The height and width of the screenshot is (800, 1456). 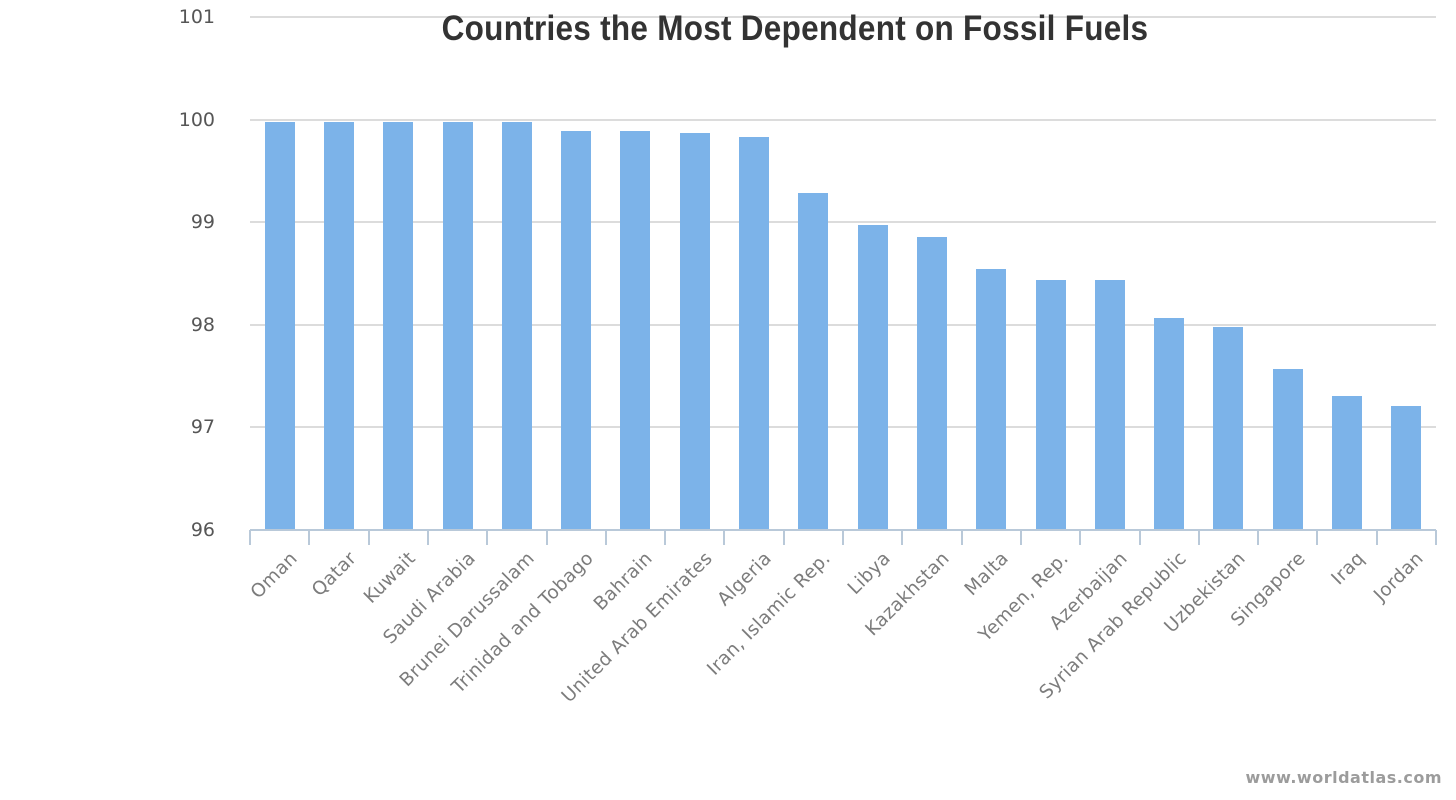 I want to click on y-axis-label: 96, so click(x=202, y=530).